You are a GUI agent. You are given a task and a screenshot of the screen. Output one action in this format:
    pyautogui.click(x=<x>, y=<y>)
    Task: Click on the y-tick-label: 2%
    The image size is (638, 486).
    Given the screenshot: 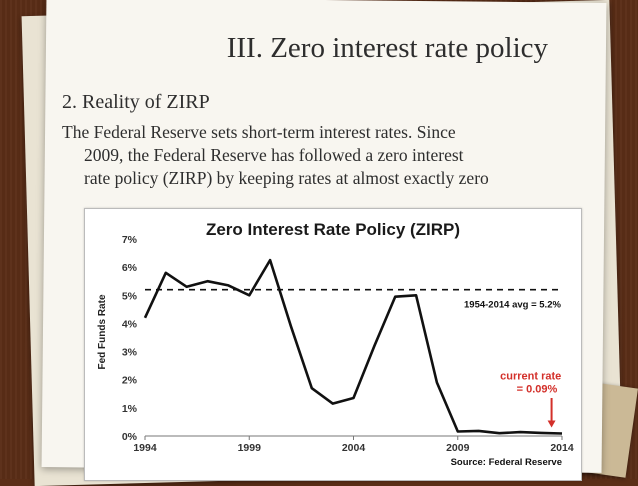 What is the action you would take?
    pyautogui.click(x=130, y=381)
    